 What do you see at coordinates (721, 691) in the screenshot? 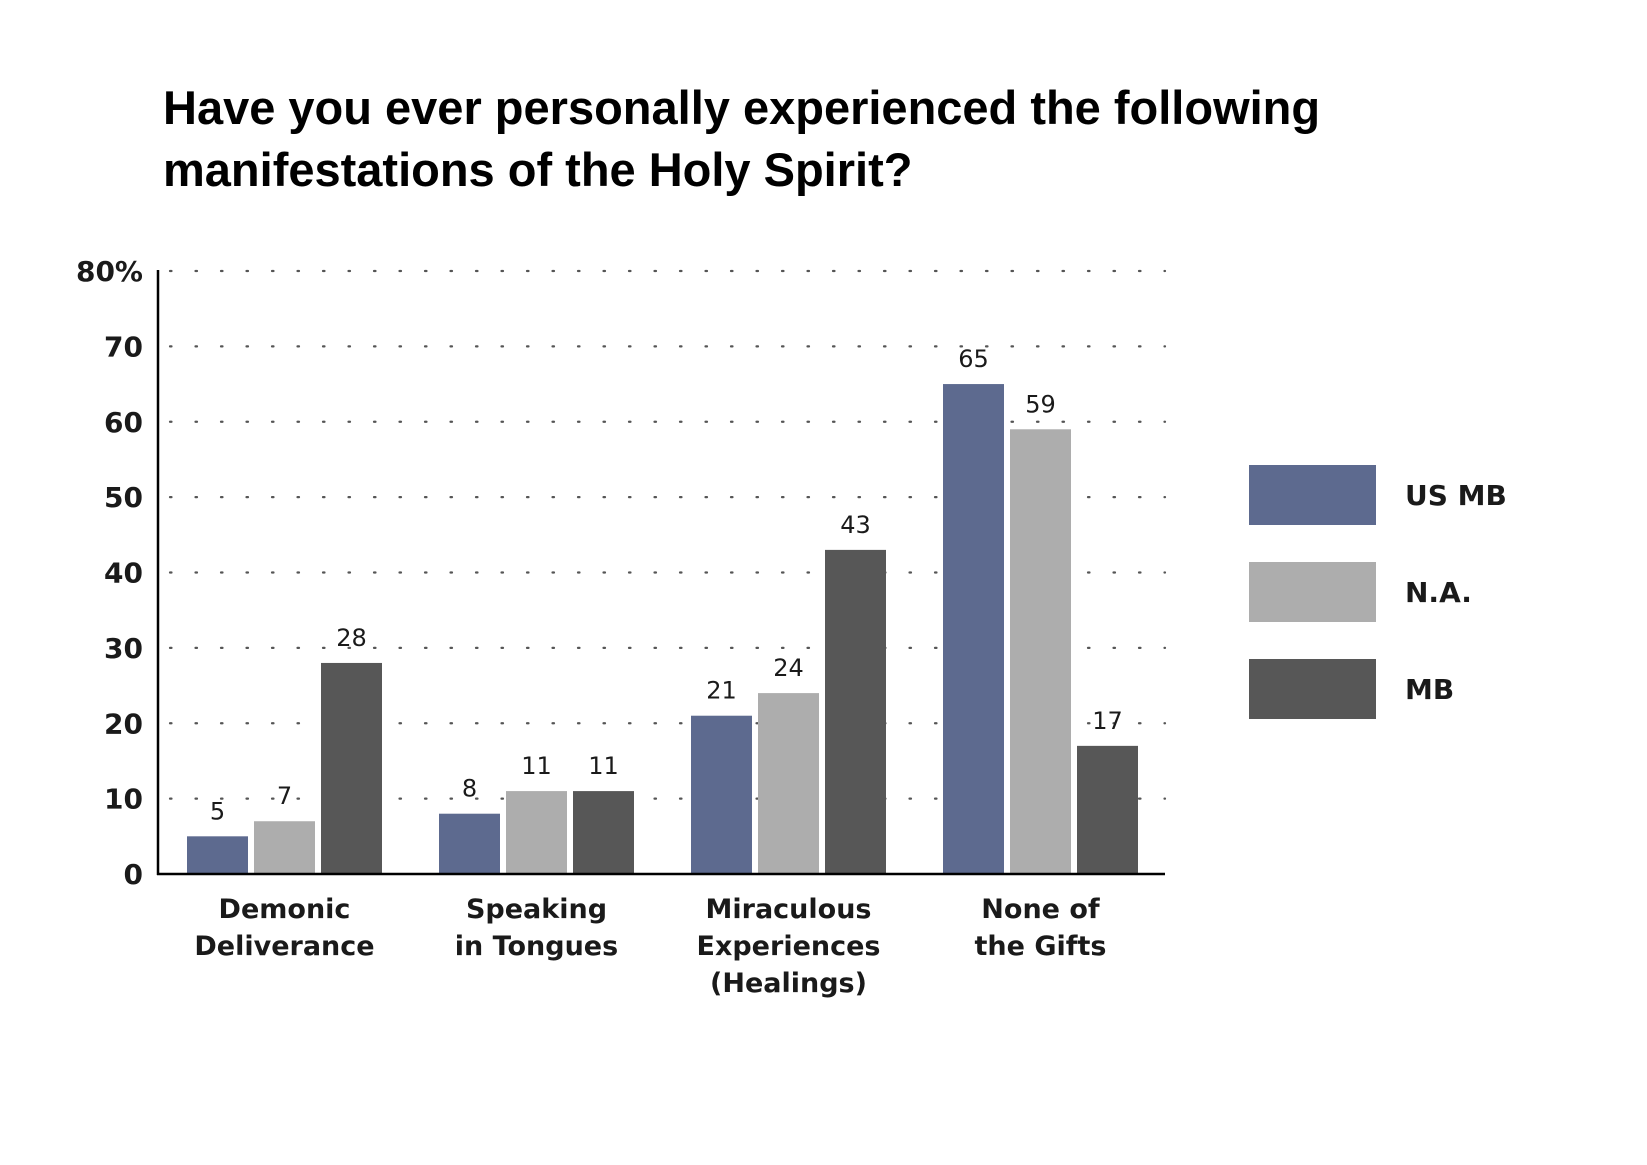
I see `data-label: 21` at bounding box center [721, 691].